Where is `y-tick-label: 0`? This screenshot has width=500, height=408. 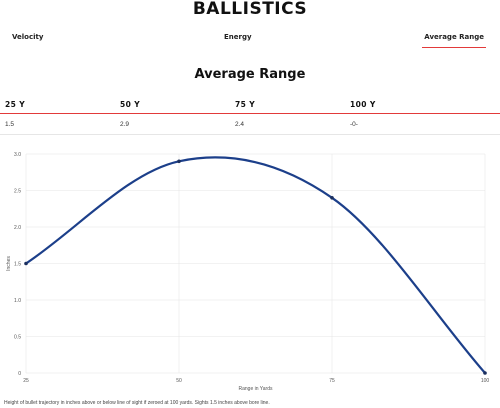 y-tick-label: 0 is located at coordinates (19, 374).